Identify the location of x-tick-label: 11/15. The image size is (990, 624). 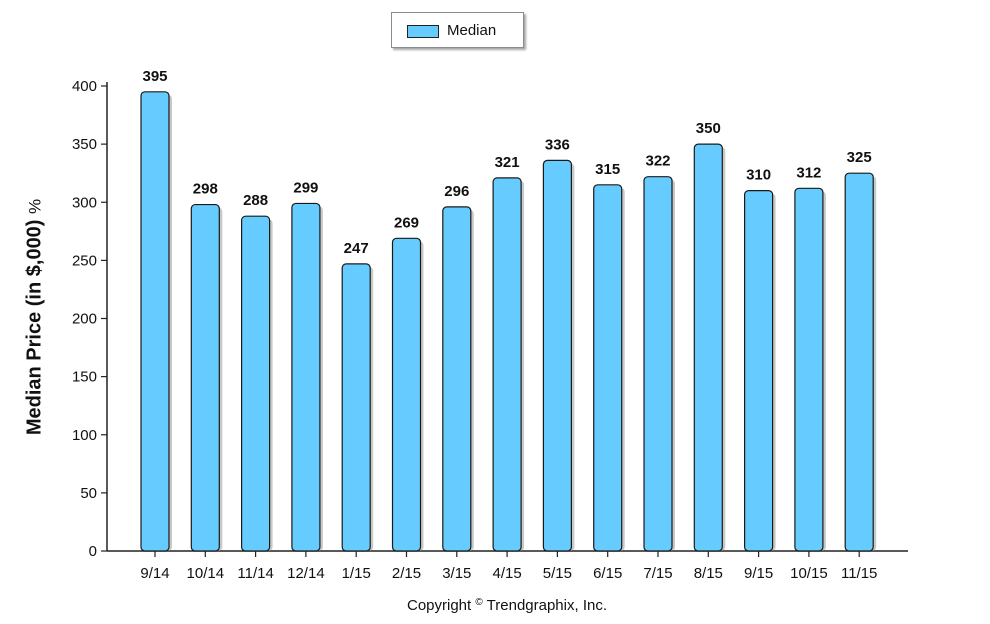
(859, 573).